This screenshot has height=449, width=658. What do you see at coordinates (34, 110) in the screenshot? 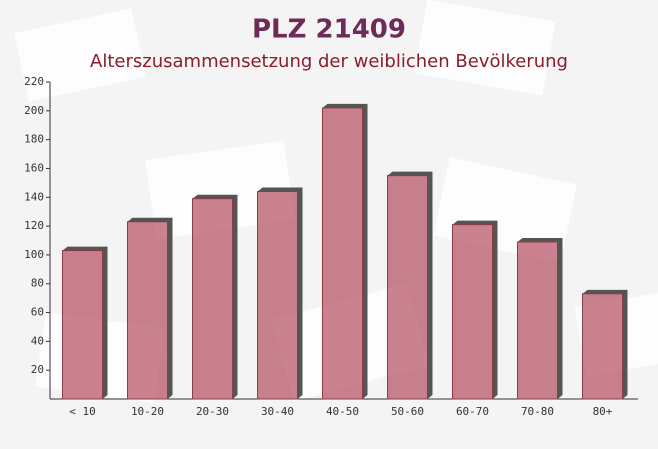
I see `y-tick-label: 200` at bounding box center [34, 110].